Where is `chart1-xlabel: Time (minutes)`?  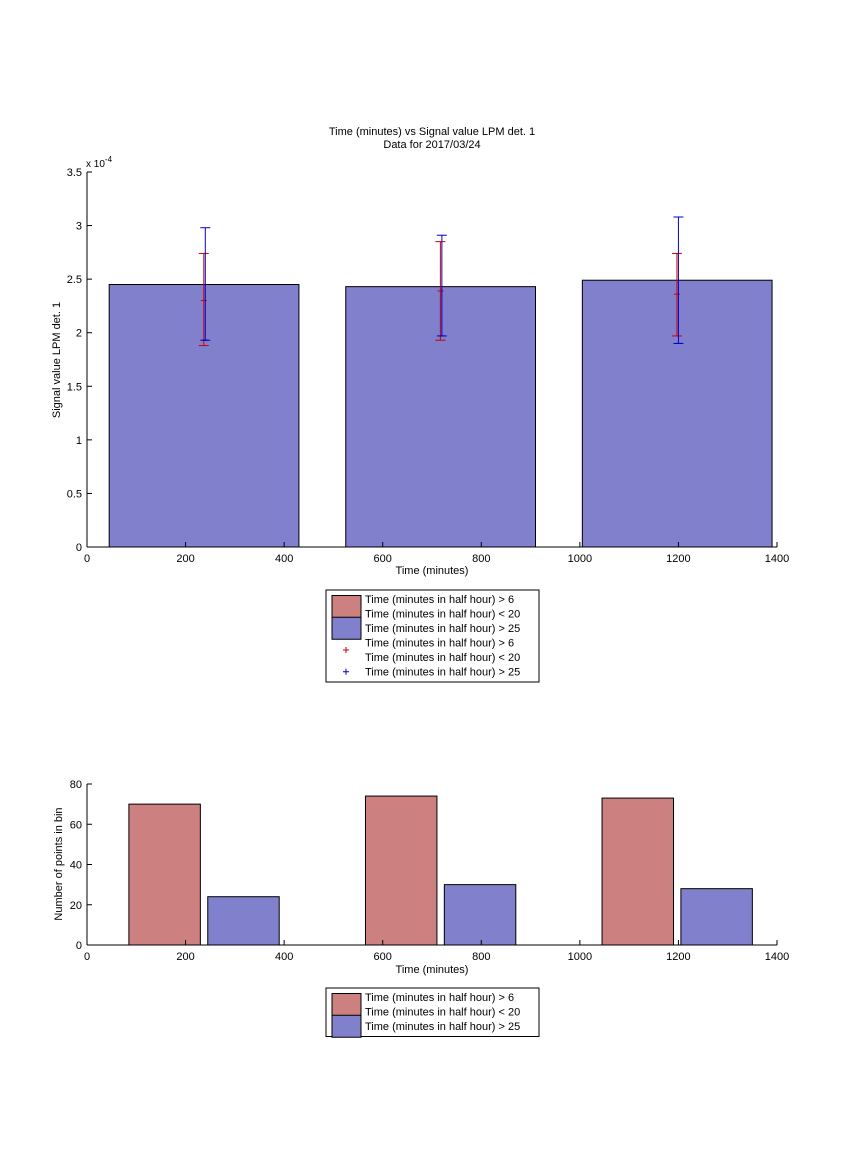 chart1-xlabel: Time (minutes) is located at coordinates (432, 571).